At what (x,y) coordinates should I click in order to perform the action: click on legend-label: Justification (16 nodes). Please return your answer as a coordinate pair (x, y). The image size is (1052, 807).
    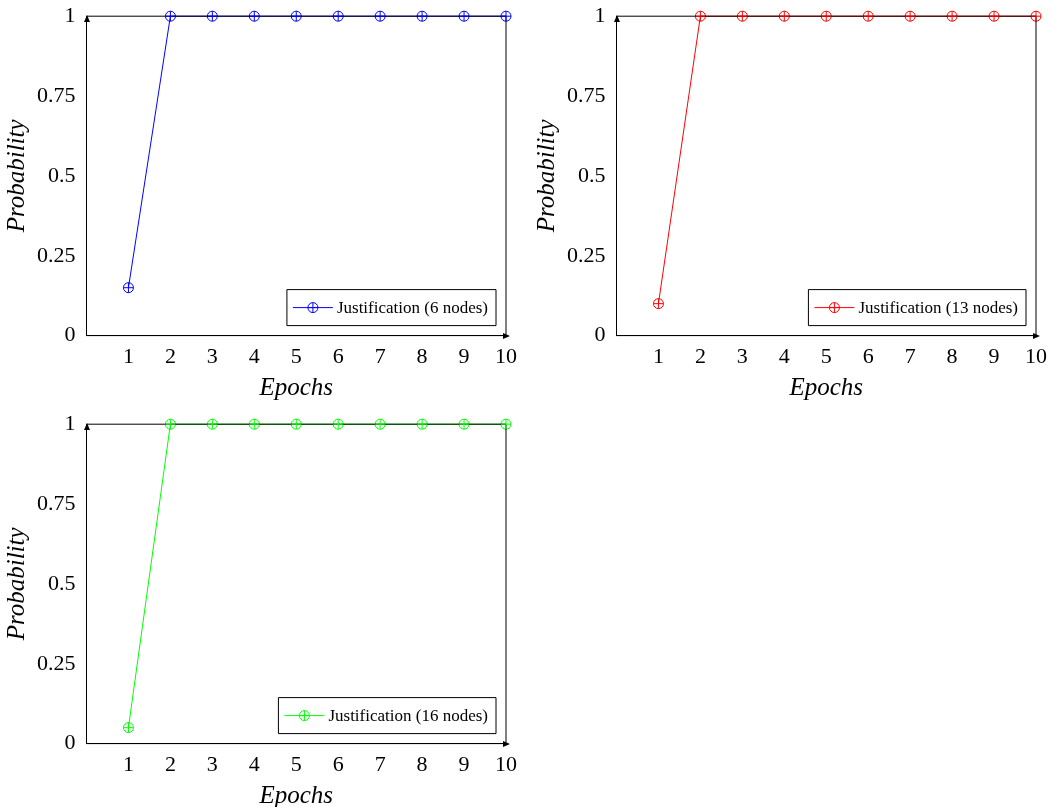
    Looking at the image, I should click on (408, 716).